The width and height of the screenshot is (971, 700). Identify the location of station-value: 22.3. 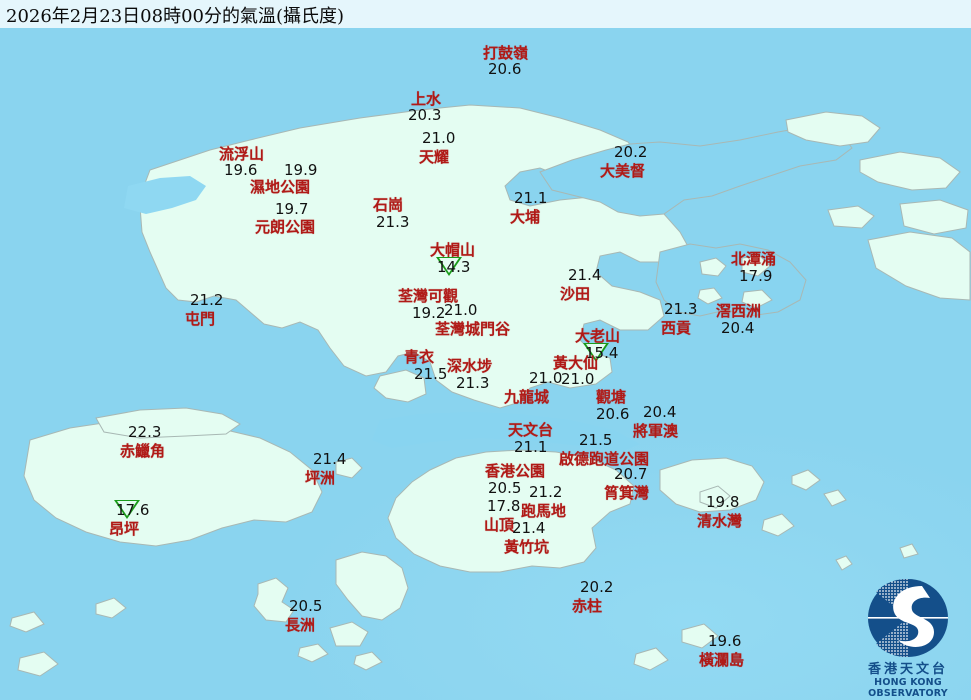
(145, 432).